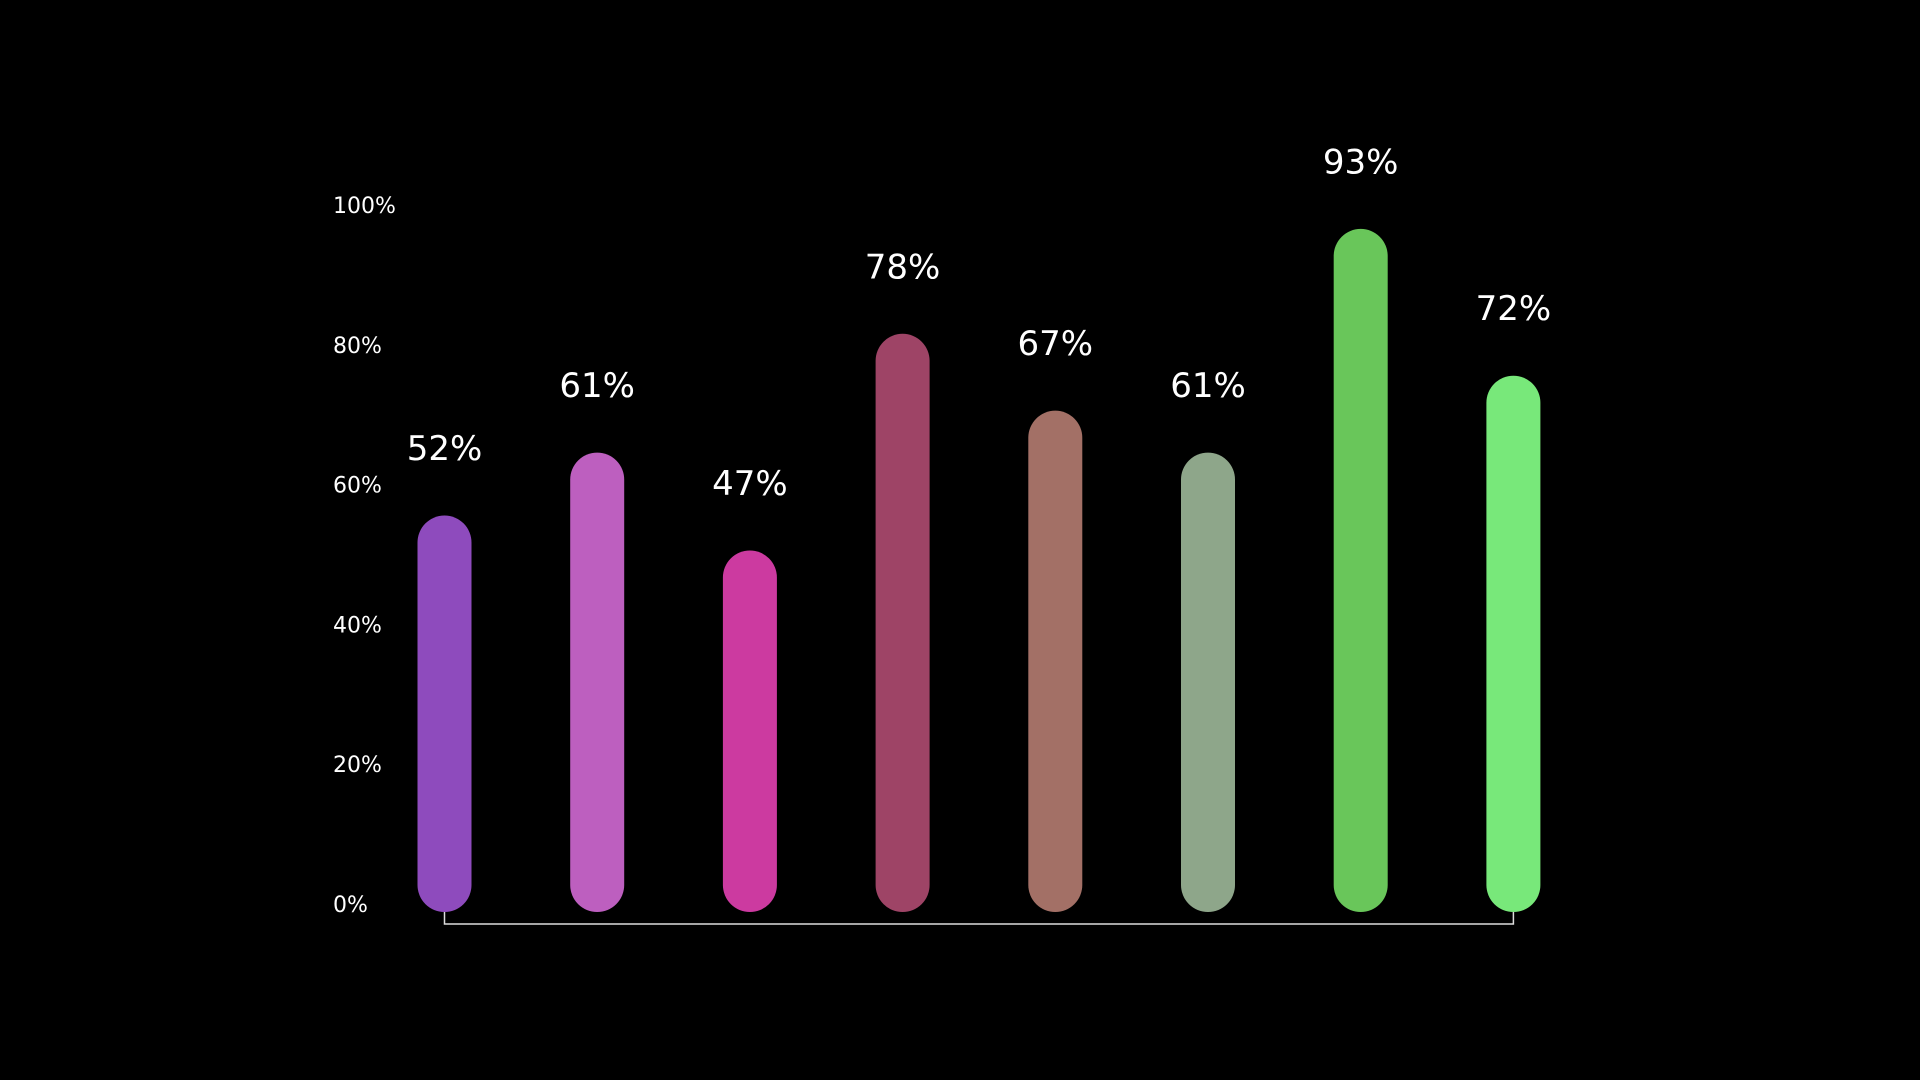  What do you see at coordinates (903, 267) in the screenshot?
I see `value-label: 78%` at bounding box center [903, 267].